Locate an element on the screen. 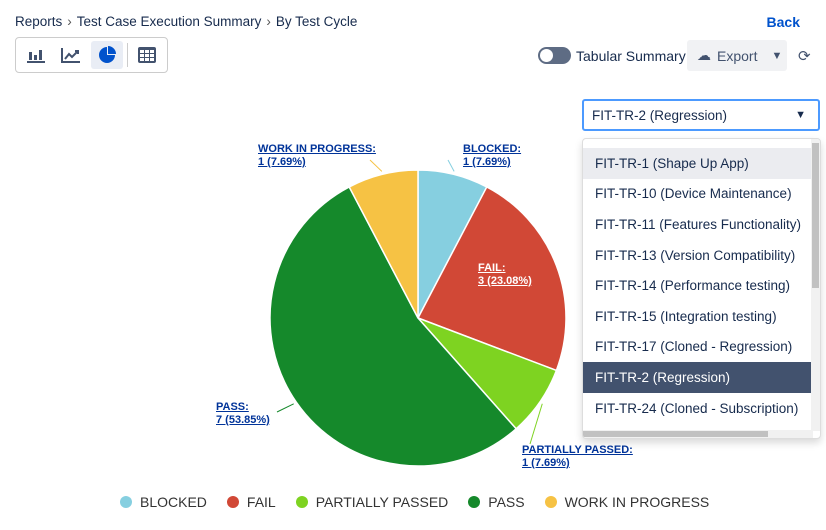 This screenshot has height=530, width=826. chart-type-toolbar is located at coordinates (91, 55).